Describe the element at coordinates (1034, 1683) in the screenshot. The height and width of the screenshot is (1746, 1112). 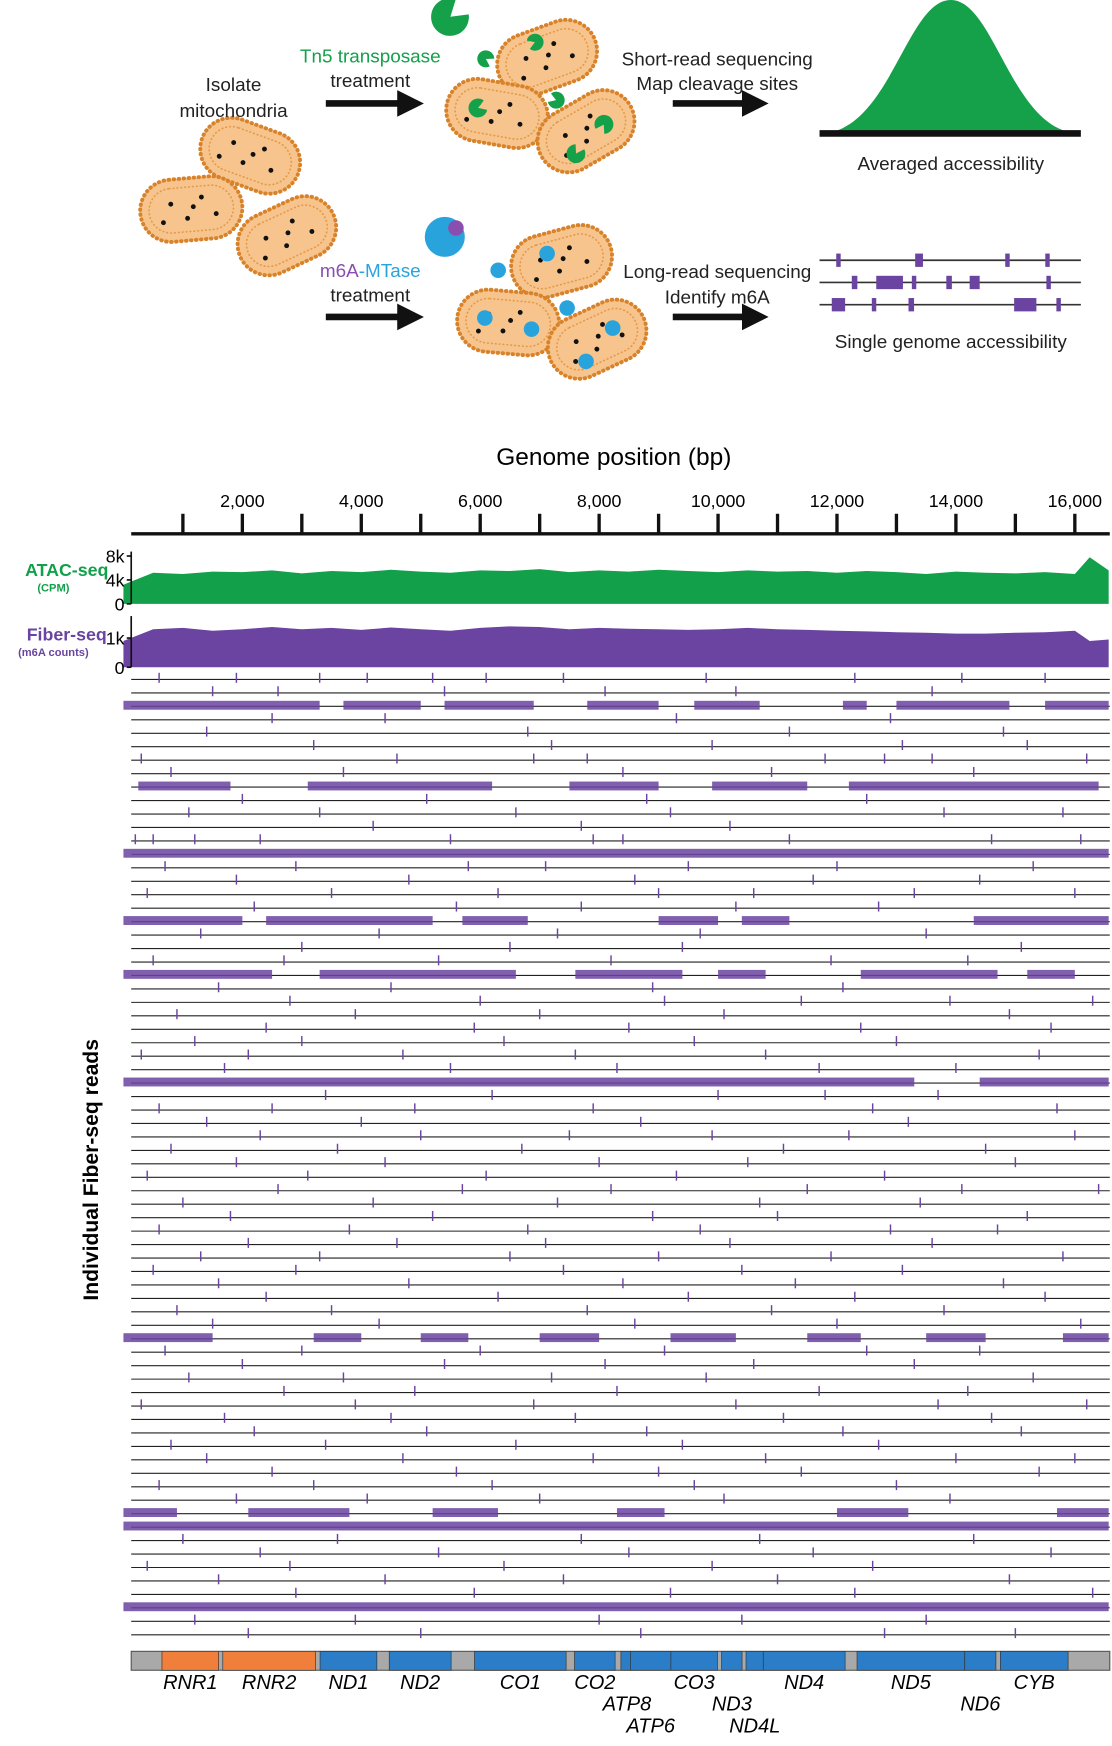
I see `gene-label: CYB` at that location.